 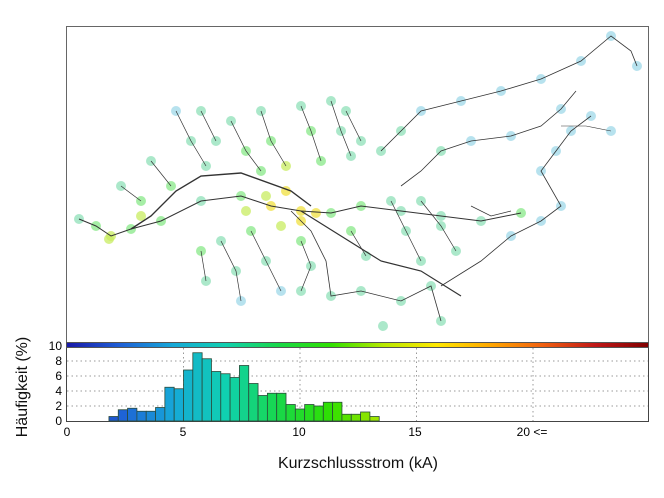 What do you see at coordinates (58, 406) in the screenshot?
I see `y-tick: 2` at bounding box center [58, 406].